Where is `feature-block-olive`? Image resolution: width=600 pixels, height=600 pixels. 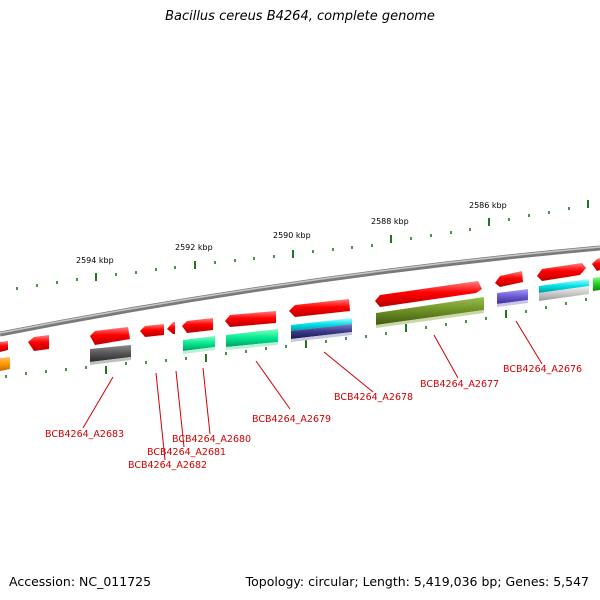 feature-block-olive is located at coordinates (430, 311).